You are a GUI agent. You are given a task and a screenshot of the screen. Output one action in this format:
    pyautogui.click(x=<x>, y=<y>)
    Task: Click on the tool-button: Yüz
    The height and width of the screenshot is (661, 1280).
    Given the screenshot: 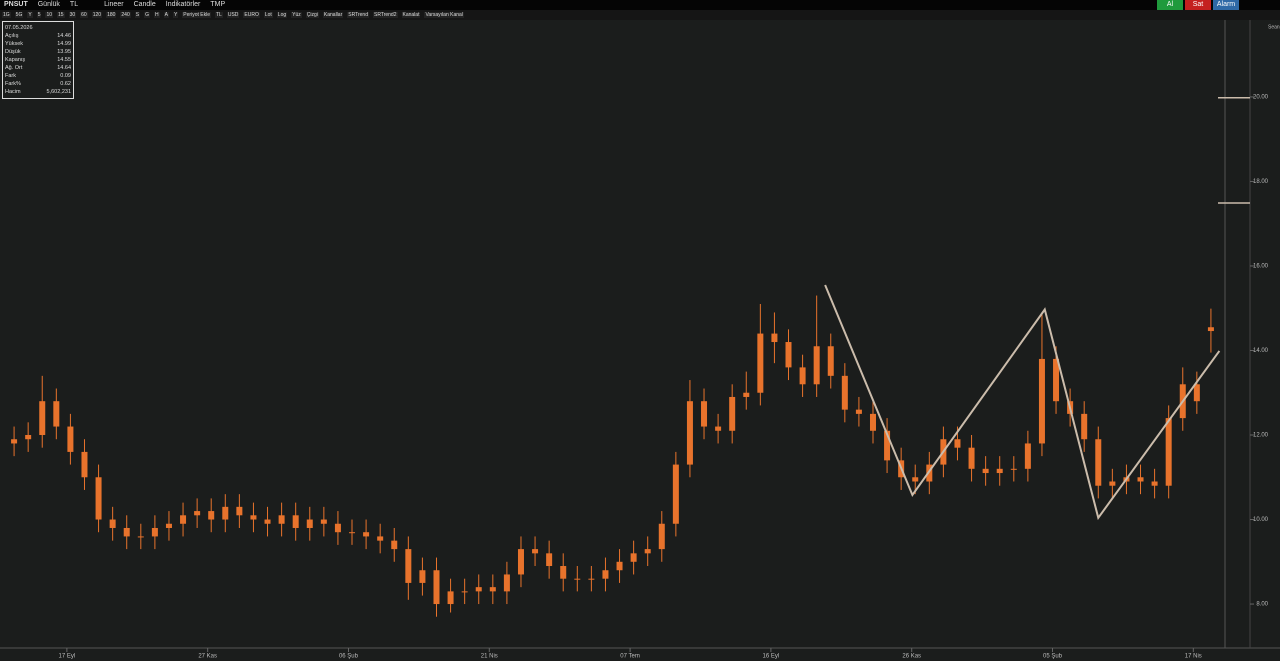 What is the action you would take?
    pyautogui.click(x=296, y=15)
    